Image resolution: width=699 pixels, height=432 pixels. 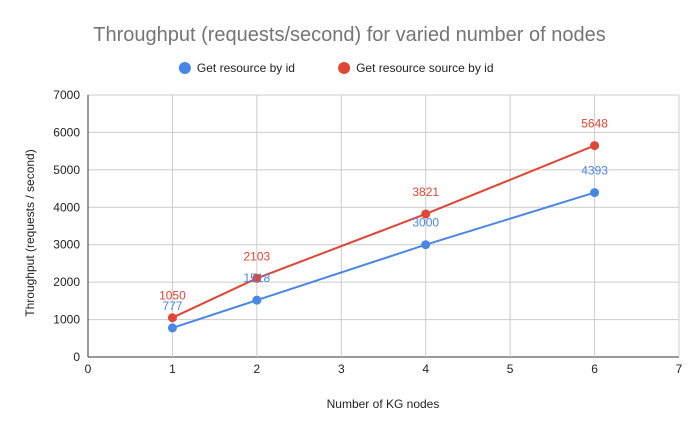 What do you see at coordinates (257, 256) in the screenshot?
I see `data-label: 2103` at bounding box center [257, 256].